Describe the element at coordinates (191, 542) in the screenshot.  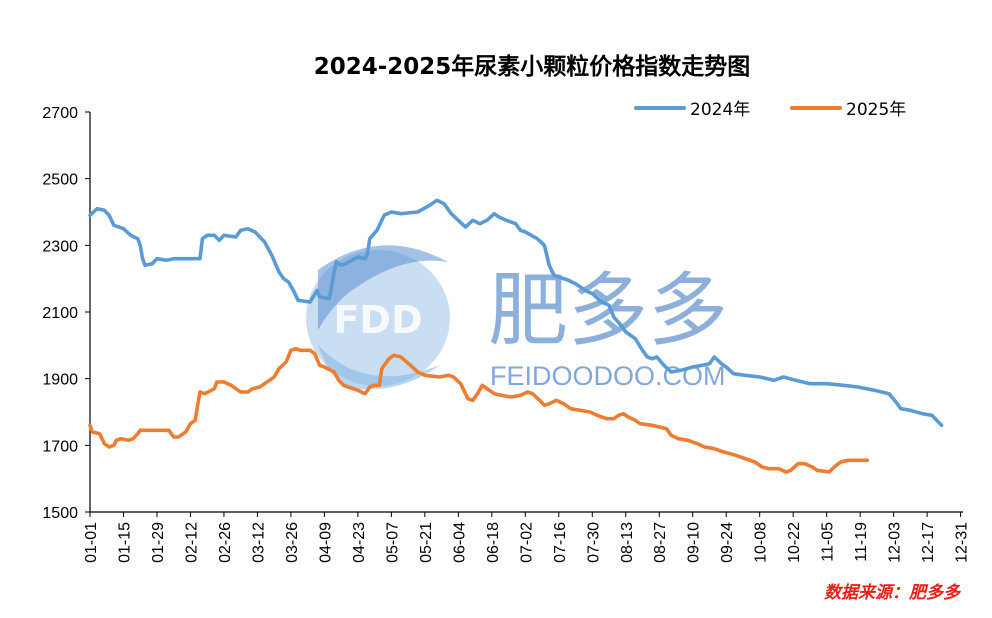
I see `x-tick-label: 02-12` at that location.